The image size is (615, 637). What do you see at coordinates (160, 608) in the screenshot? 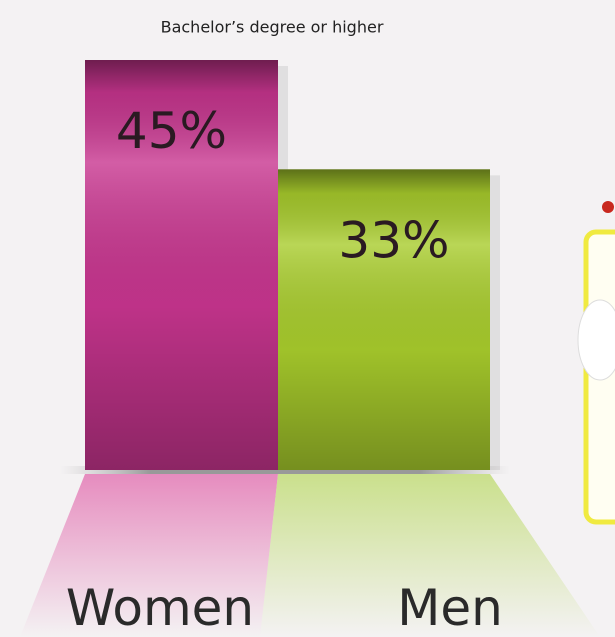
I see `x-tick-label: Women` at bounding box center [160, 608].